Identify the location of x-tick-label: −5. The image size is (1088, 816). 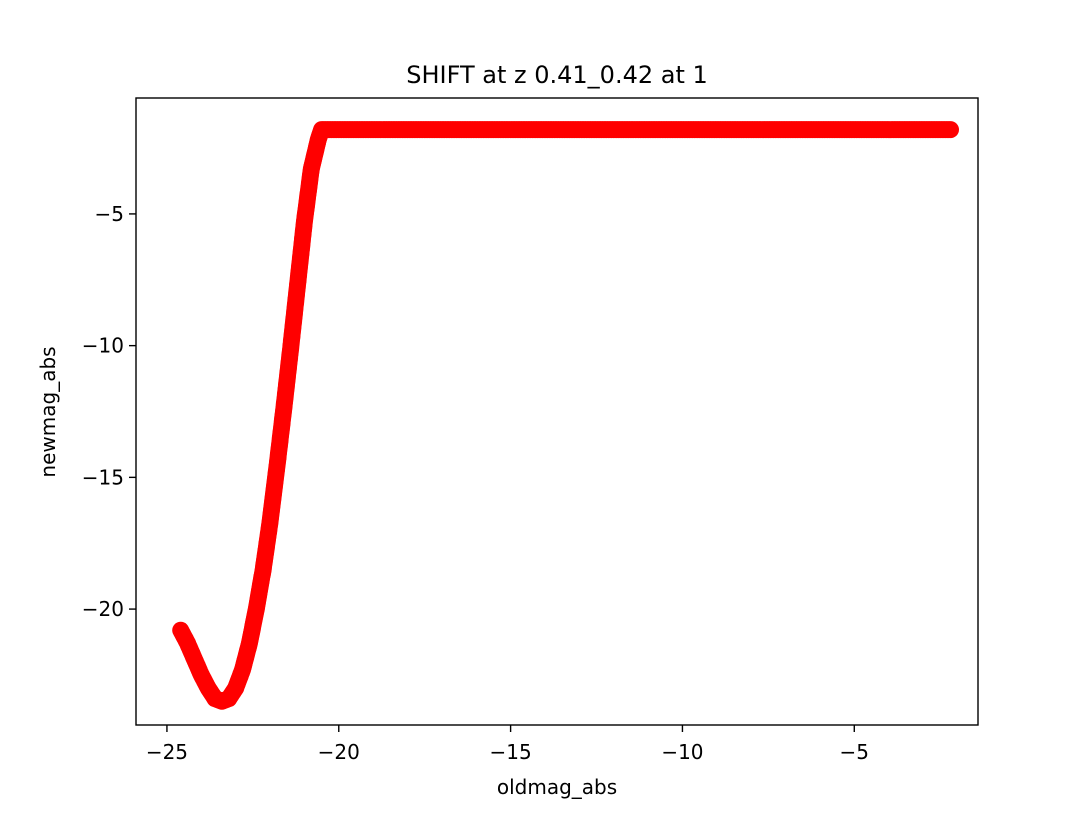
(854, 752).